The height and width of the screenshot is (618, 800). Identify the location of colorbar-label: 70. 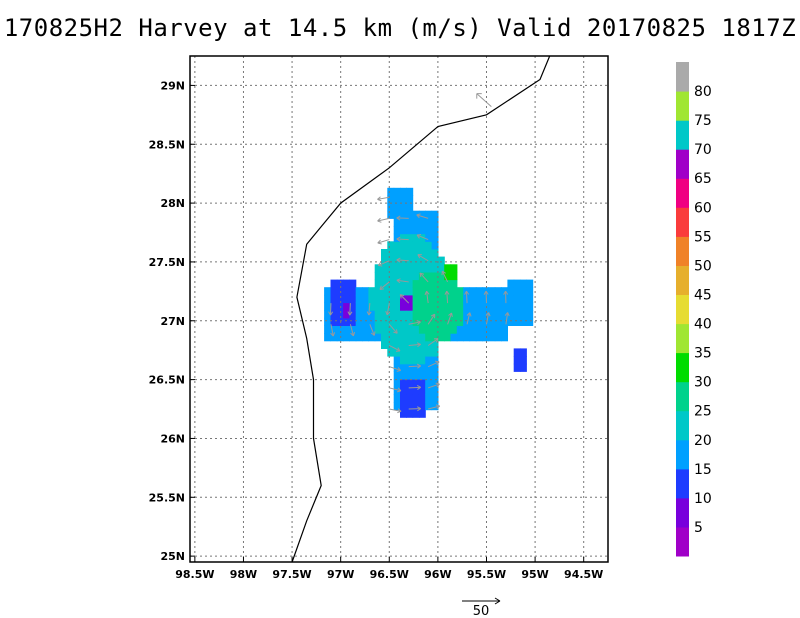
(703, 150).